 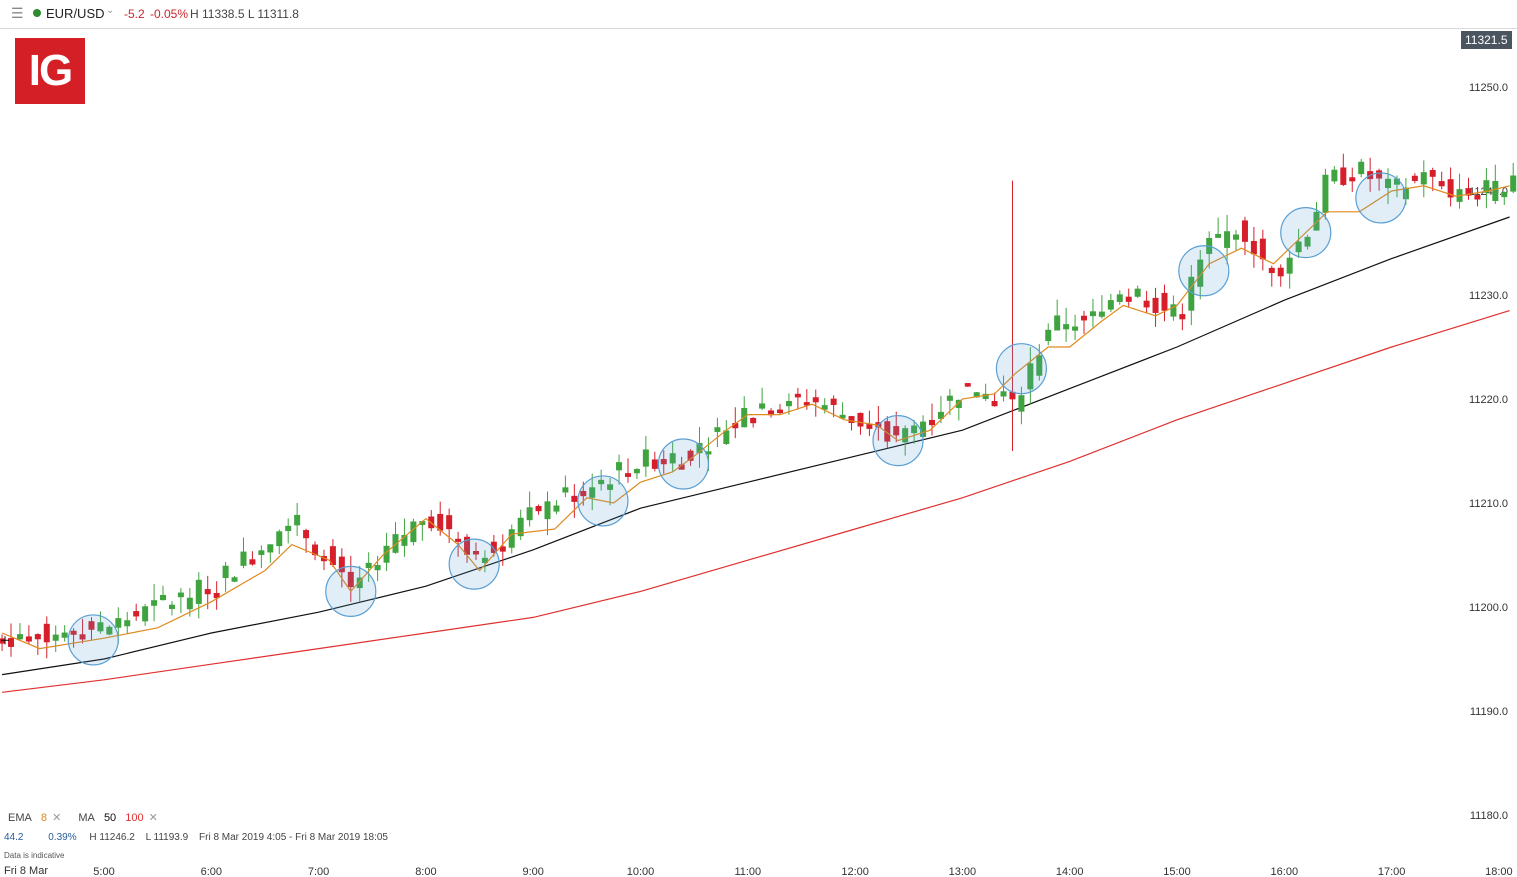 I want to click on x-axis-tick-label: 11:00, so click(x=747, y=871).